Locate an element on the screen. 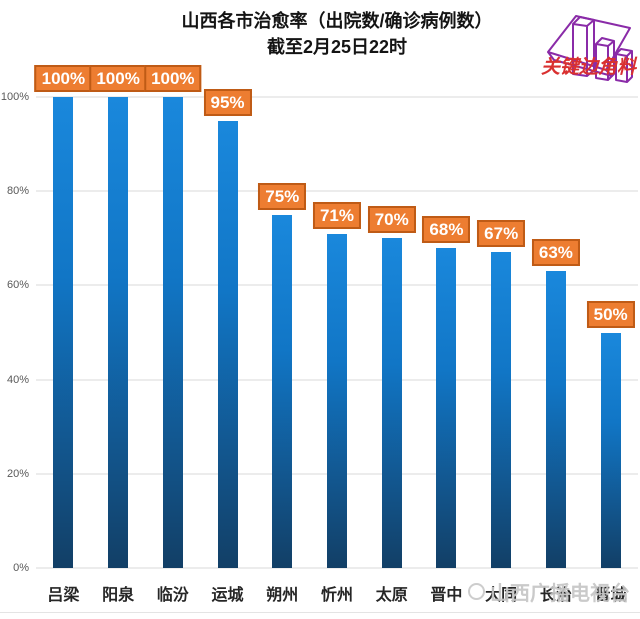 The width and height of the screenshot is (640, 619). bar-value-label: 71% is located at coordinates (336, 215).